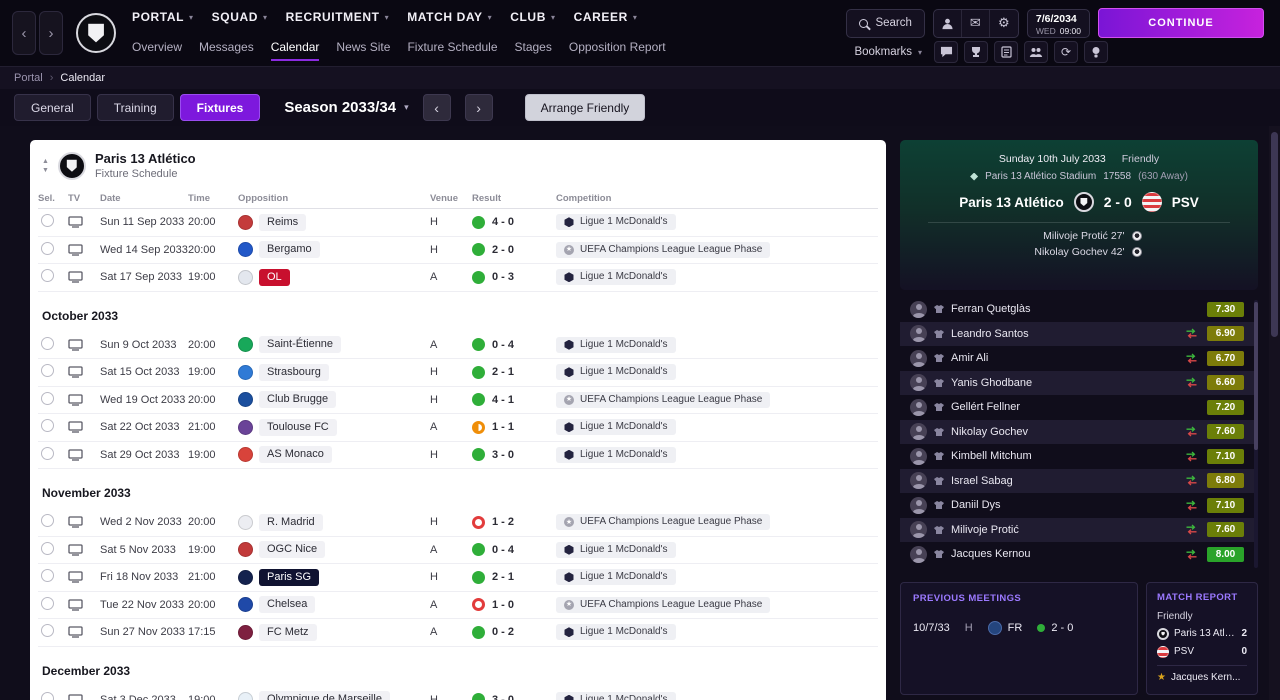  What do you see at coordinates (110, 198) in the screenshot?
I see `column-header: Date` at bounding box center [110, 198].